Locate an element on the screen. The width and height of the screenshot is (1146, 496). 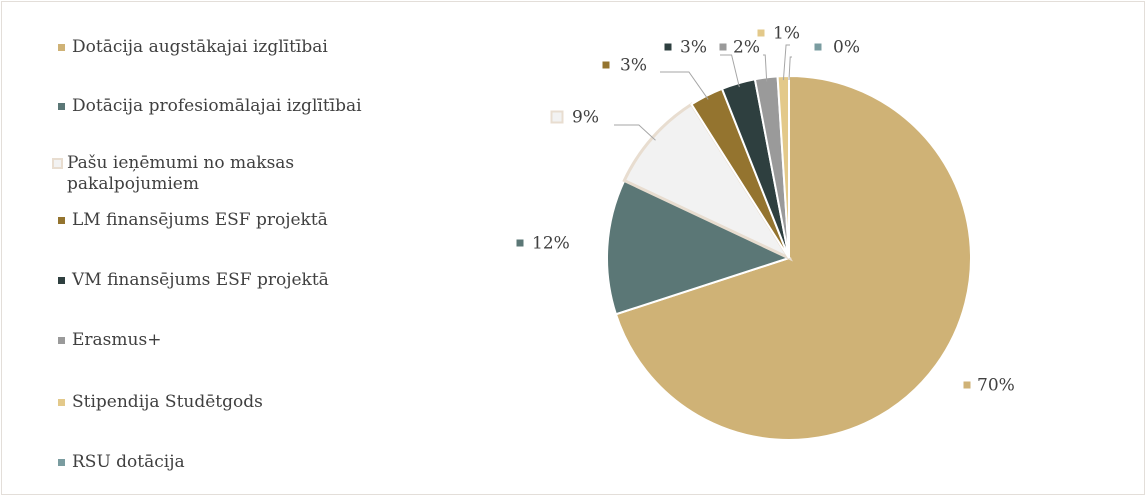
legend-item: Pašu ieņēmumi no maksas pakalpojumiem is located at coordinates (217, 174).